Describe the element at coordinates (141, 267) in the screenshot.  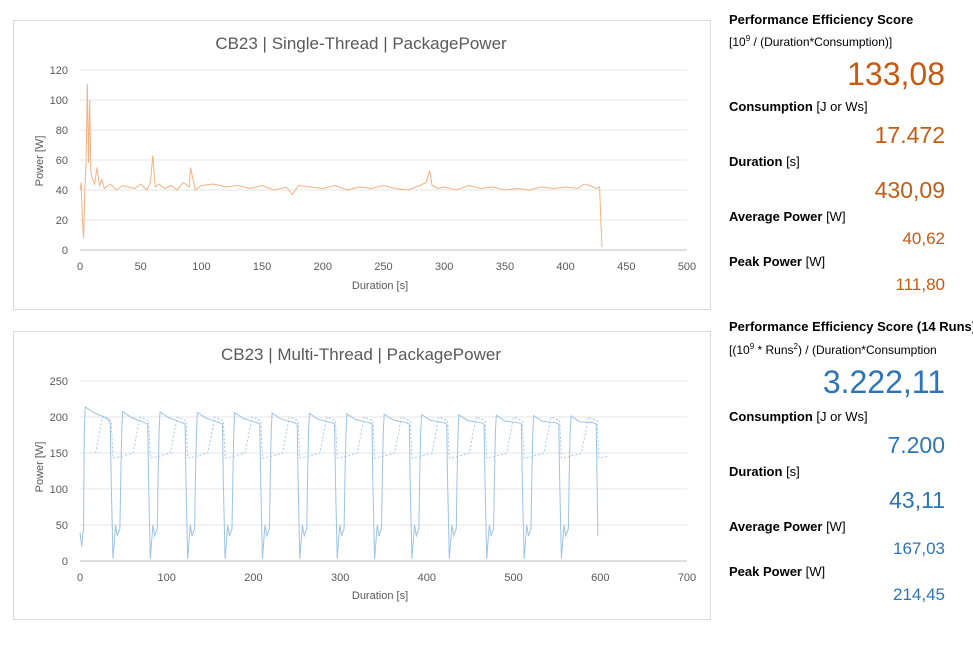
I see `x-tick-label: 50` at that location.